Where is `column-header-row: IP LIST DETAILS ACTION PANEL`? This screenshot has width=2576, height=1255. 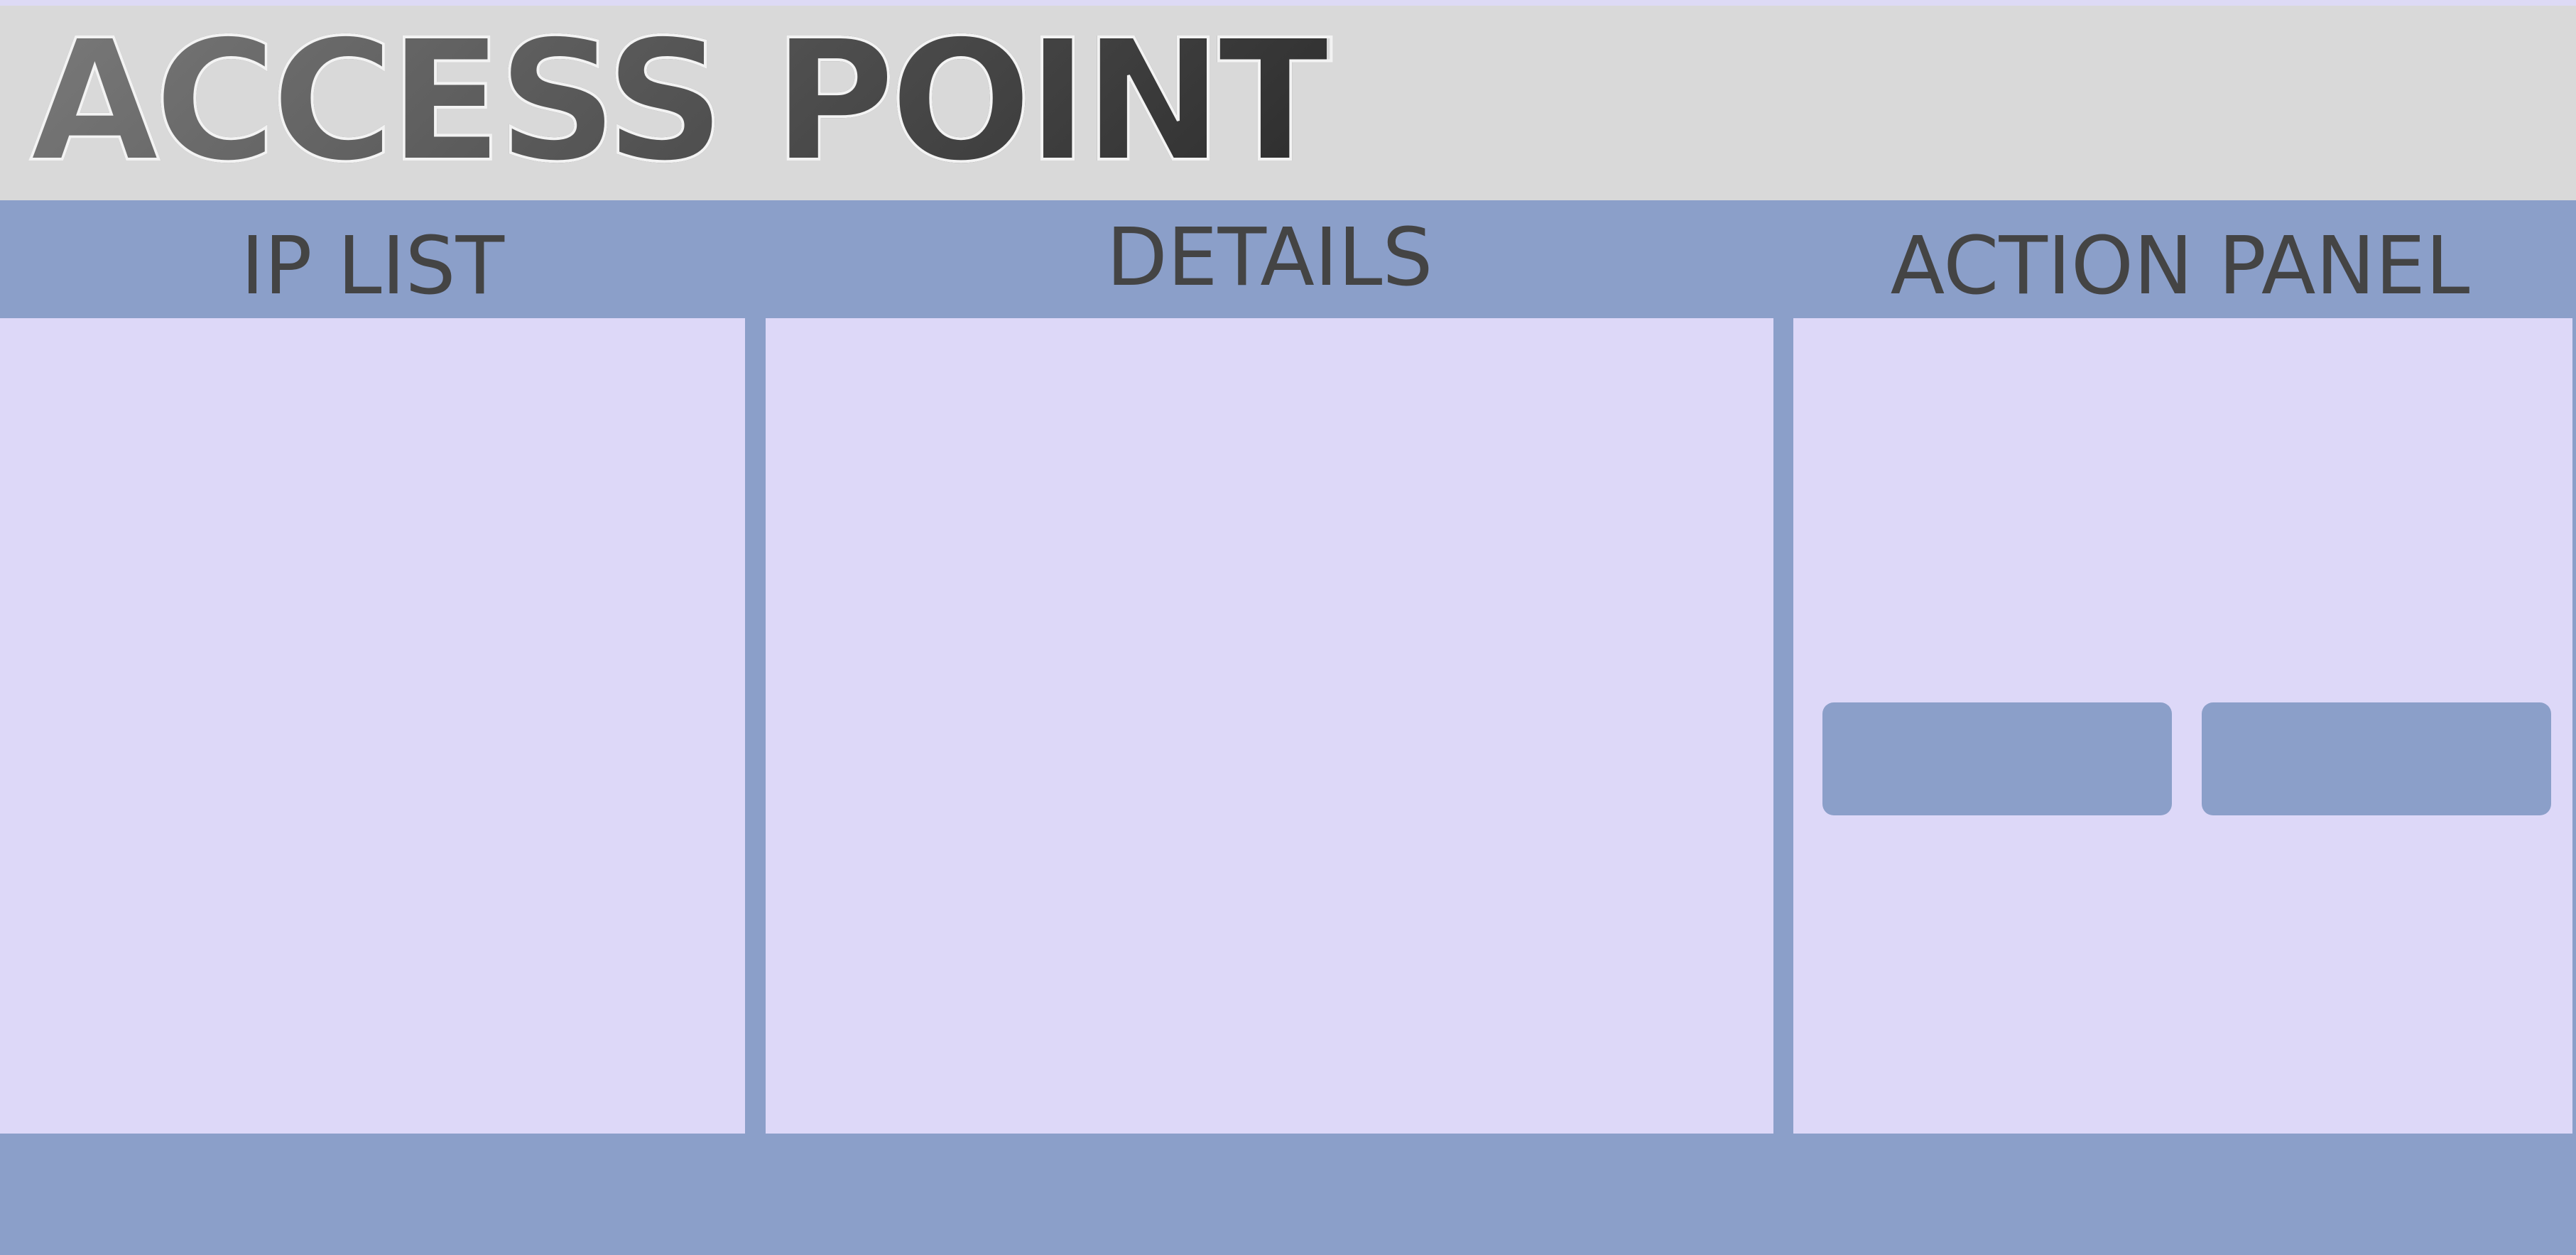 column-header-row: IP LIST DETAILS ACTION PANEL is located at coordinates (1288, 259).